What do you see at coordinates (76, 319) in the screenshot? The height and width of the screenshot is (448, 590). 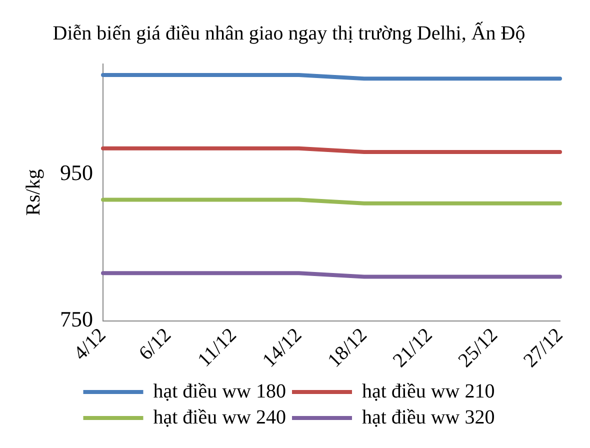 I see `y-tick-label: 750` at bounding box center [76, 319].